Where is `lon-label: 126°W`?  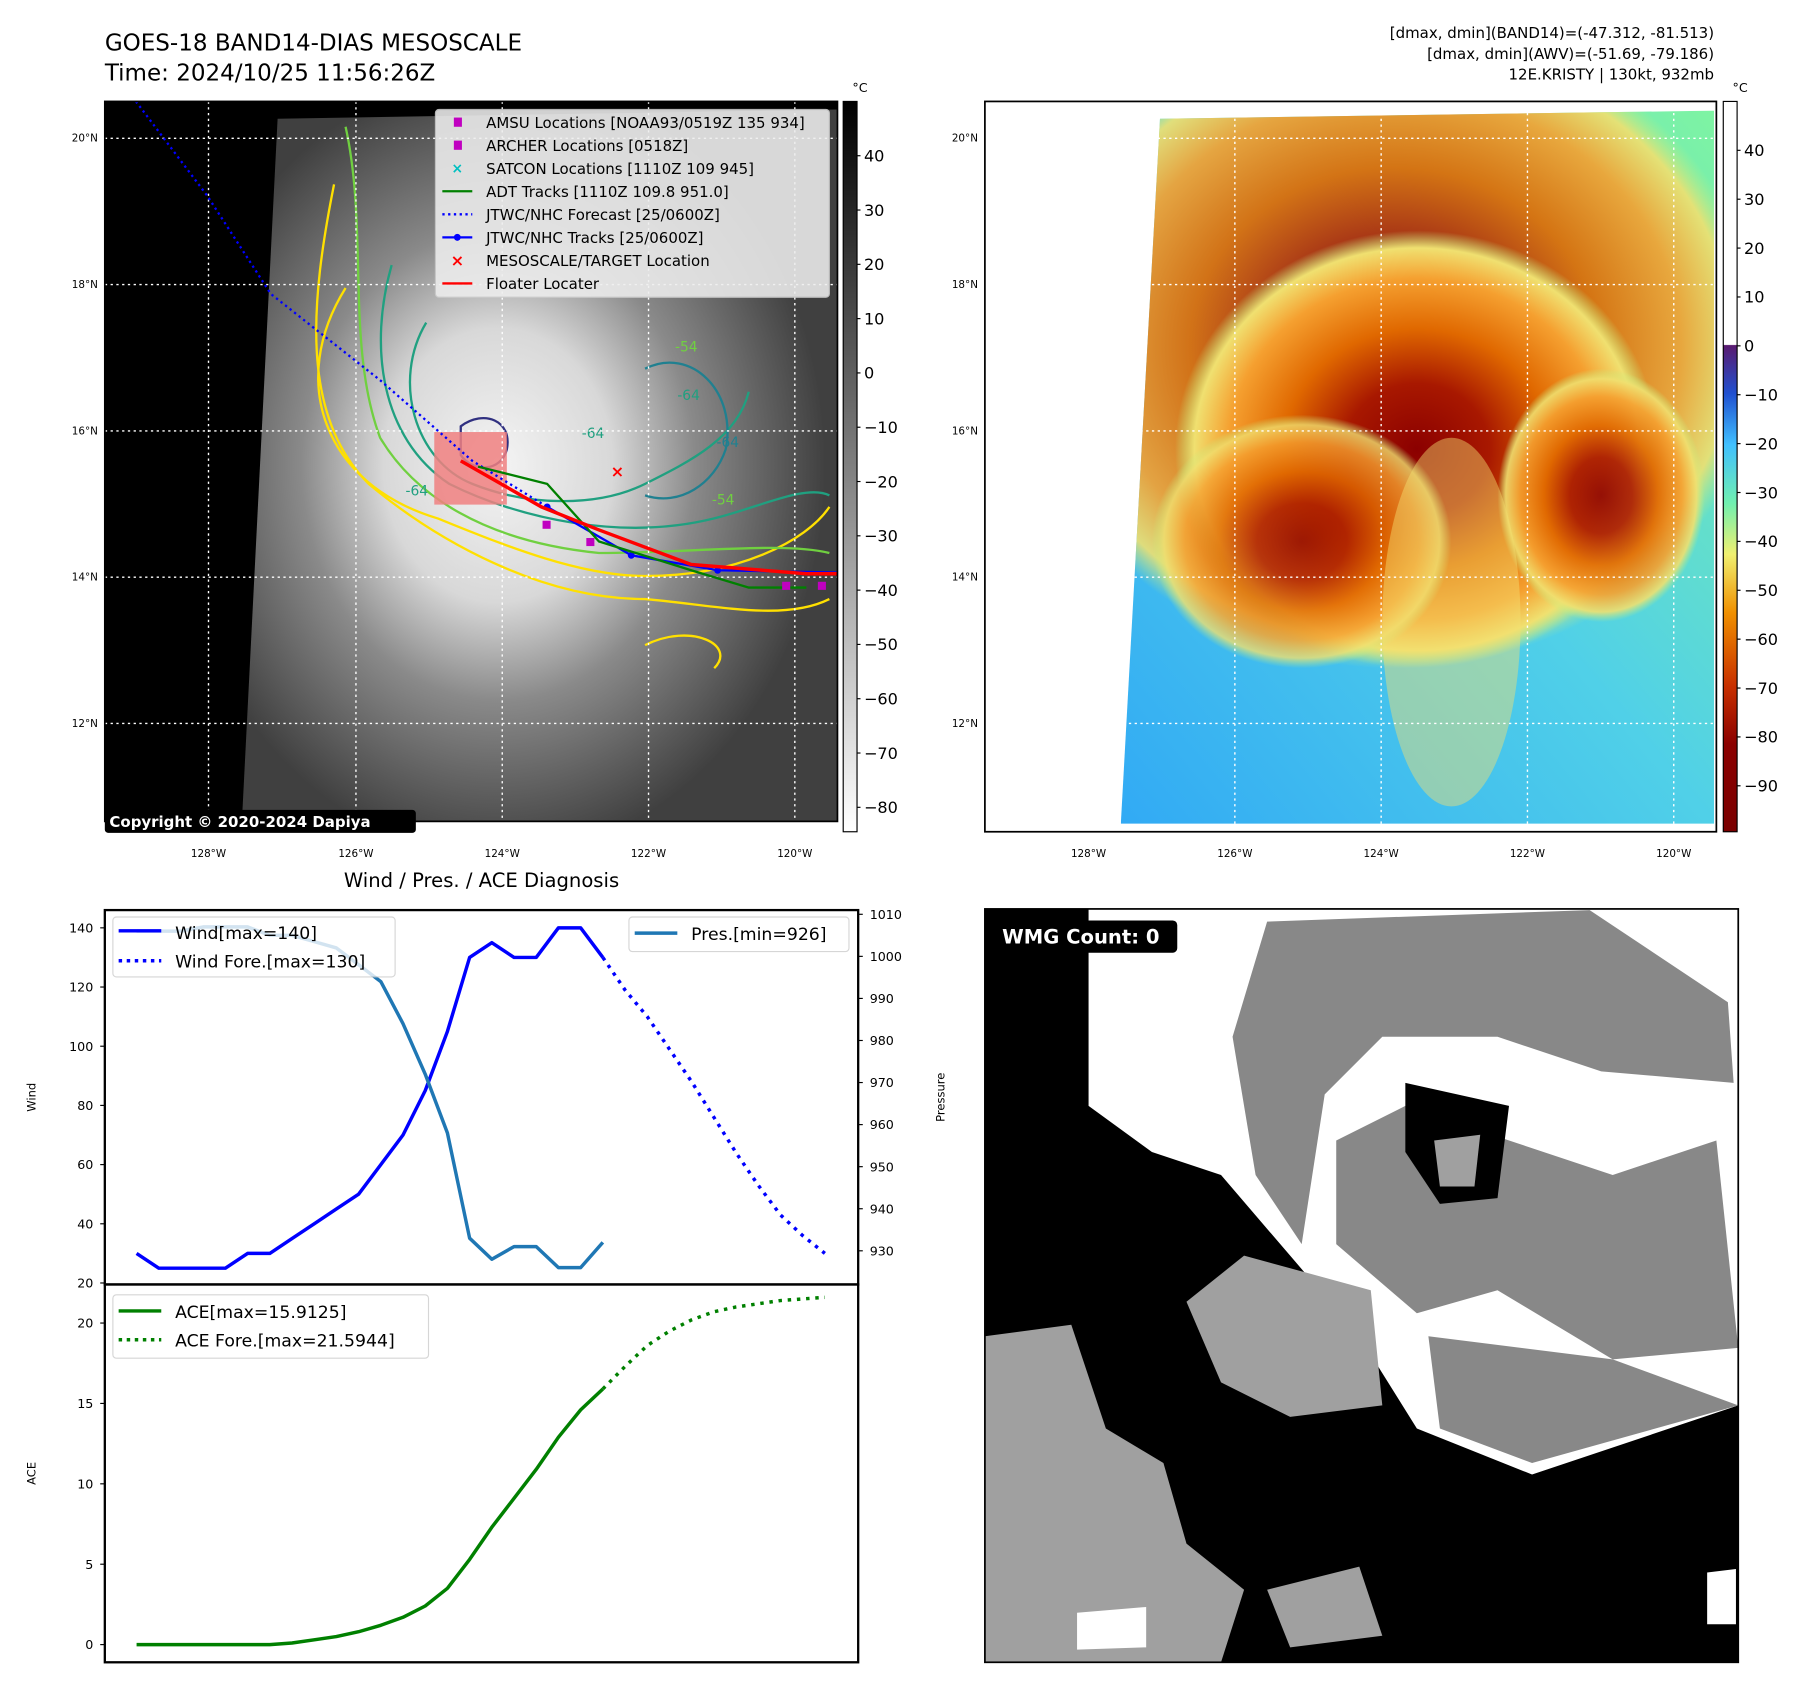
lon-label: 126°W is located at coordinates (1234, 854).